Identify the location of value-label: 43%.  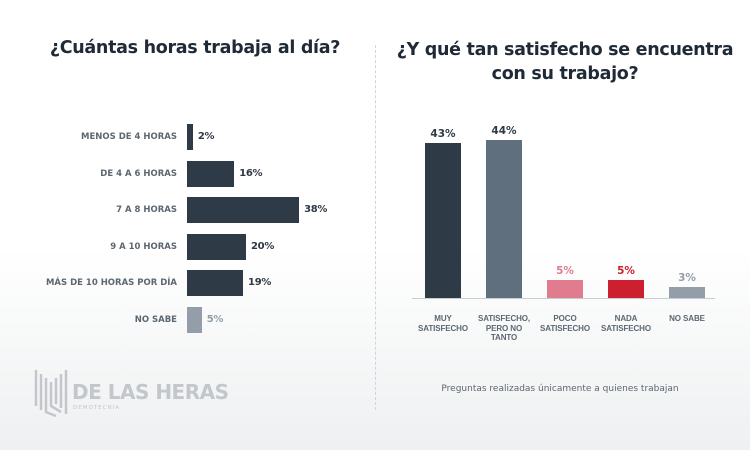
(443, 134).